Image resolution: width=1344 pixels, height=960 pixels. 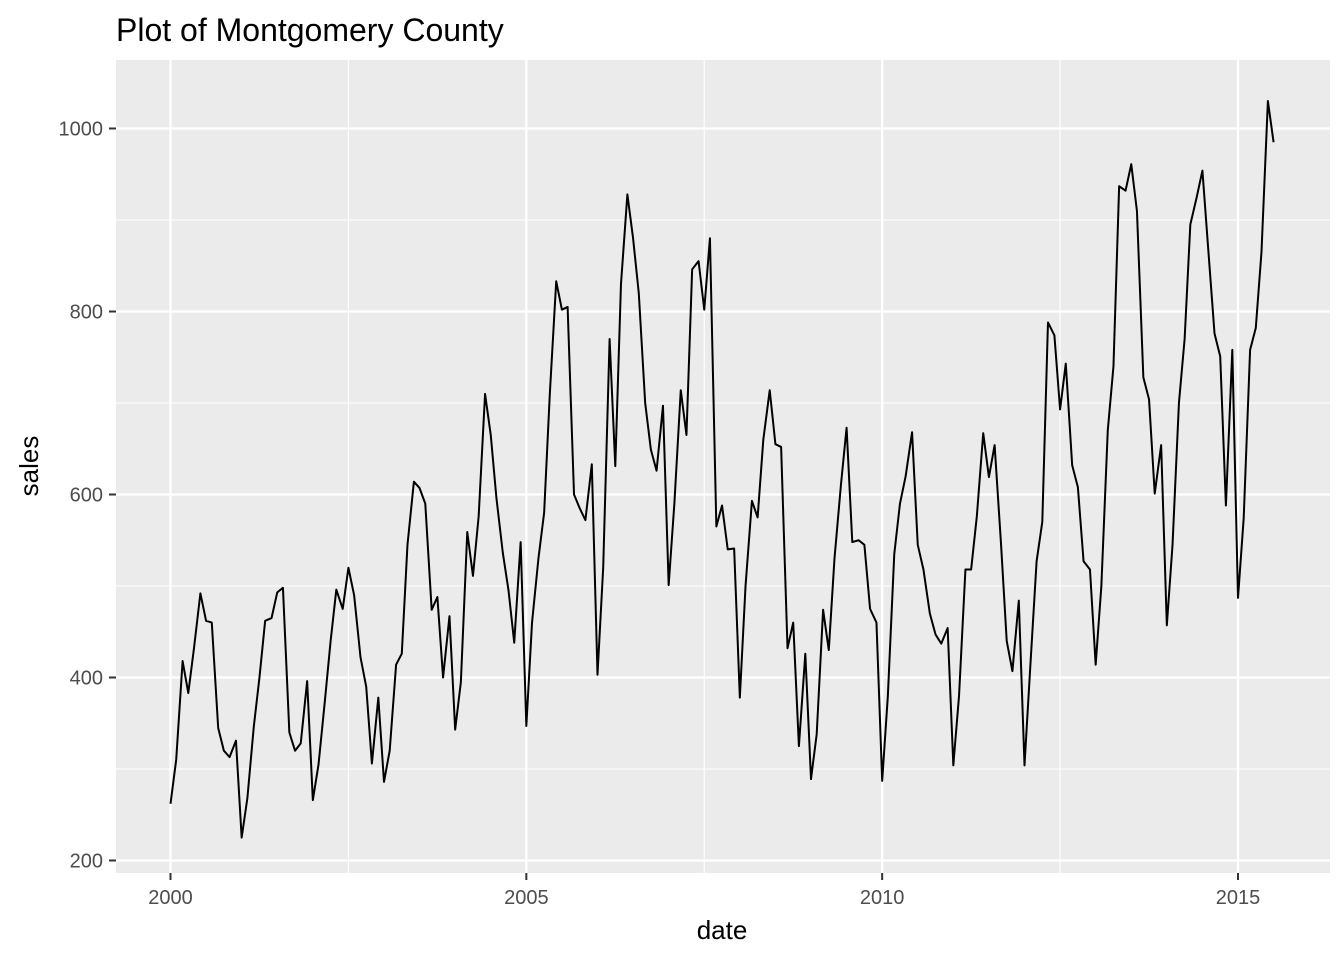 What do you see at coordinates (310, 30) in the screenshot?
I see `chart-title: Plot of Montgomery County` at bounding box center [310, 30].